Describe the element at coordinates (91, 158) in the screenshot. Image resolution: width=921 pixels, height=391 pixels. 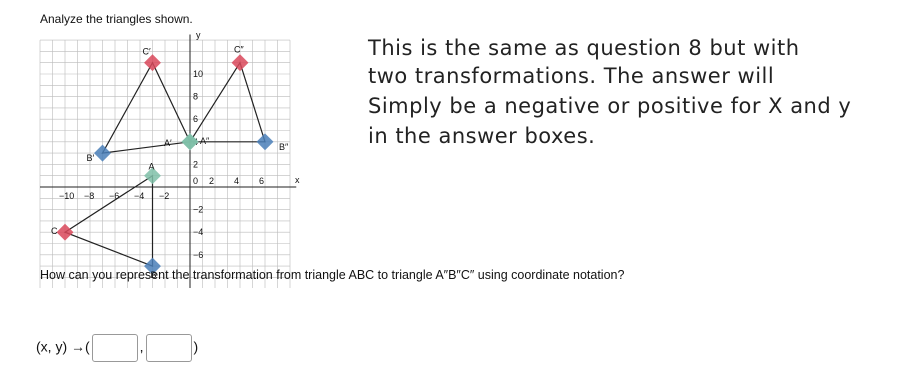
I see `vertex-label: B′` at that location.